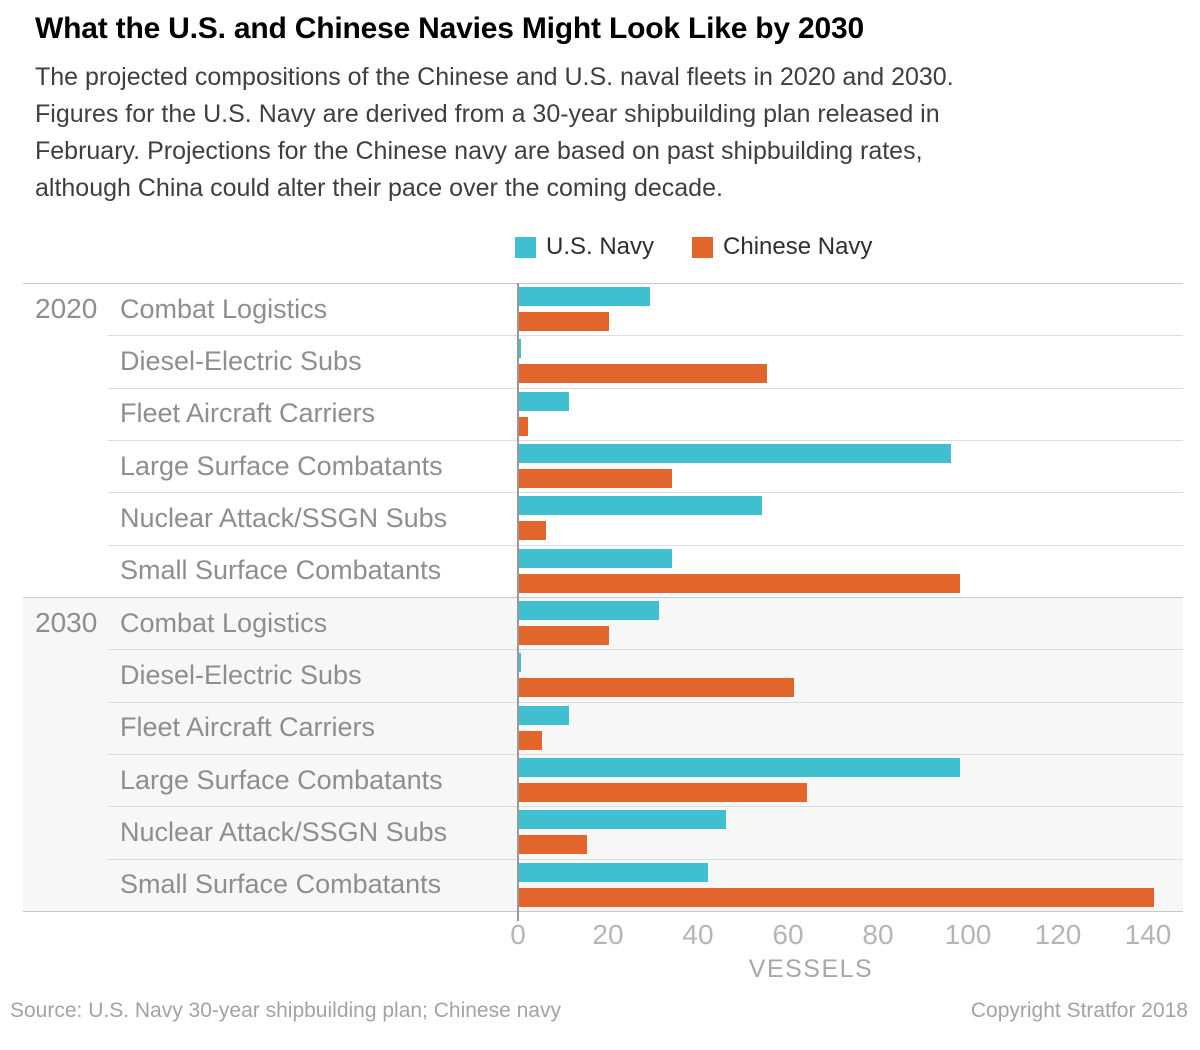 This screenshot has width=1200, height=1050. Describe the element at coordinates (703, 247) in the screenshot. I see `chinese-navy-swatch-icon` at that location.